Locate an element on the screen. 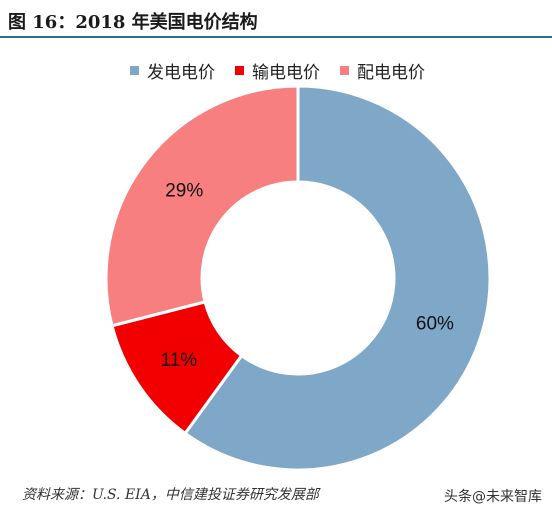  title-divider is located at coordinates (276, 37).